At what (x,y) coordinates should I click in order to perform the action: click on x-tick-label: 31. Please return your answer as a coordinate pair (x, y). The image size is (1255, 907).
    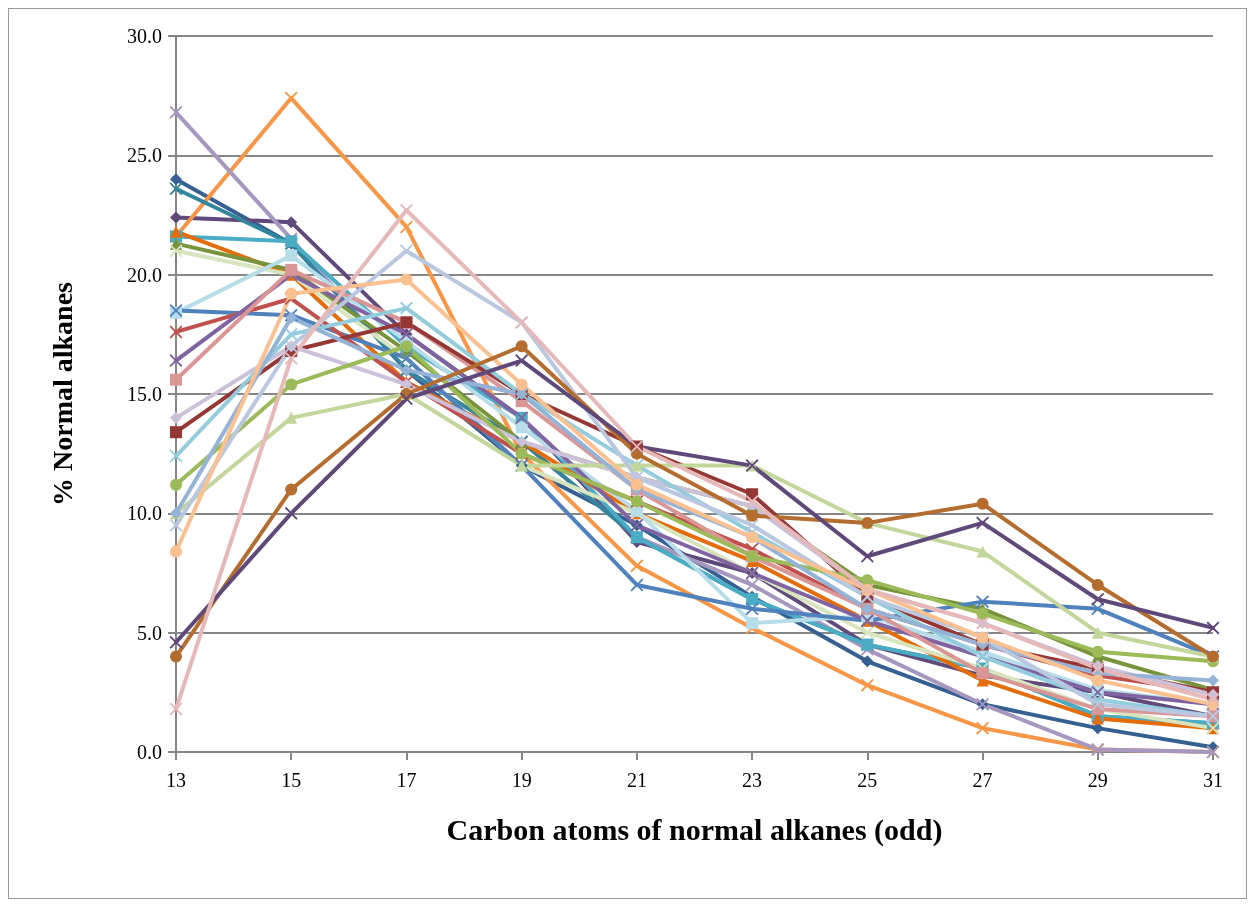
    Looking at the image, I should click on (1213, 780).